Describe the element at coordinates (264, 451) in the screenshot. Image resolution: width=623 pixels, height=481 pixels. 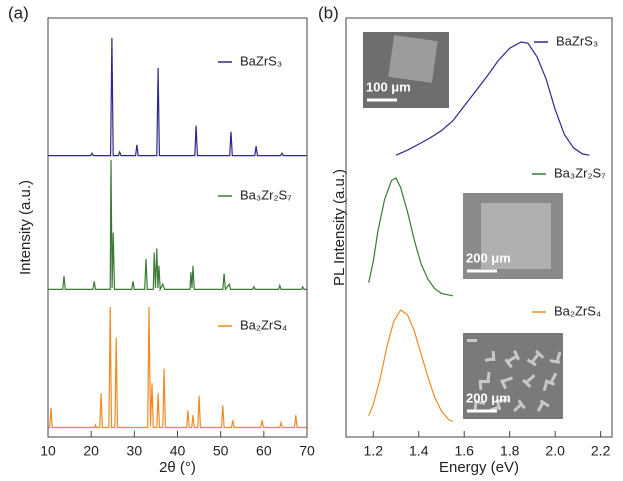
I see `x-tick-label: 60` at that location.